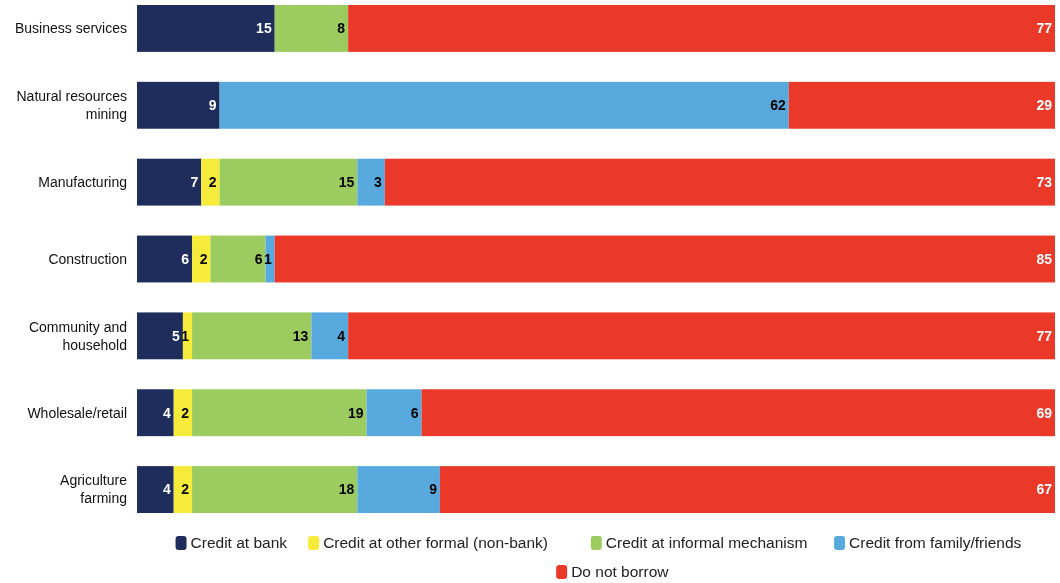  What do you see at coordinates (77, 335) in the screenshot?
I see `y-tick-label: Community and household` at bounding box center [77, 335].